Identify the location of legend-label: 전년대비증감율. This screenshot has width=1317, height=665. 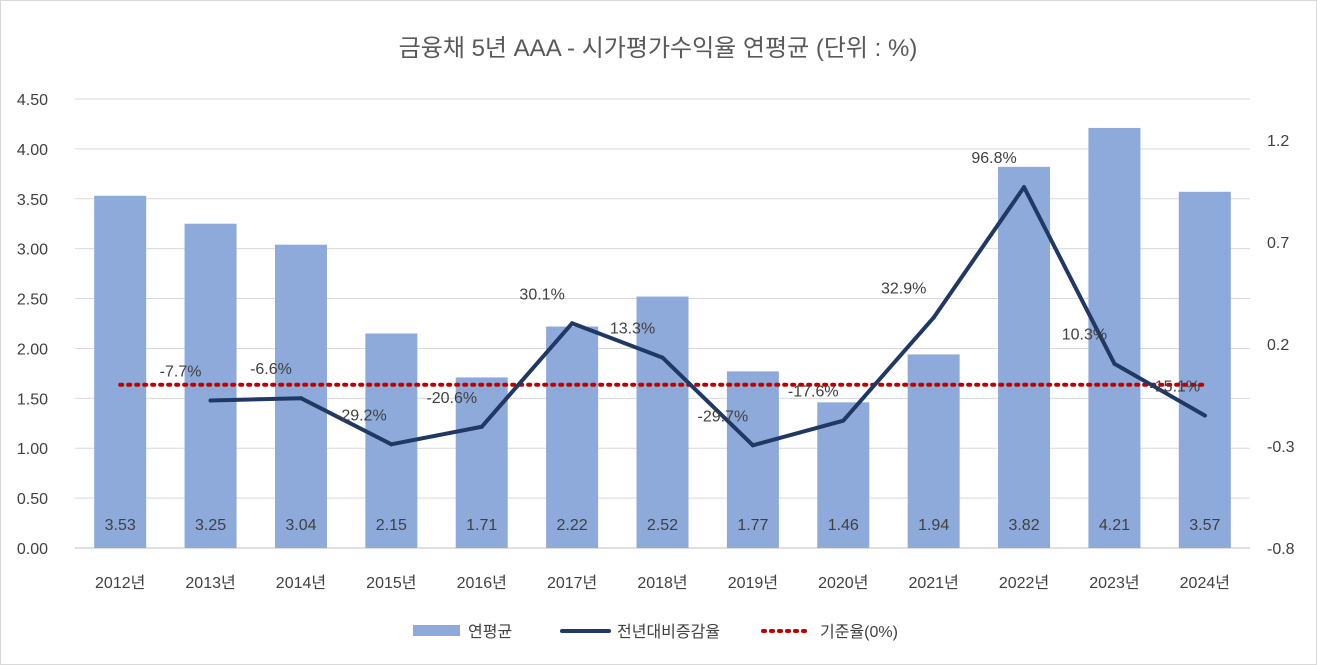
(668, 632).